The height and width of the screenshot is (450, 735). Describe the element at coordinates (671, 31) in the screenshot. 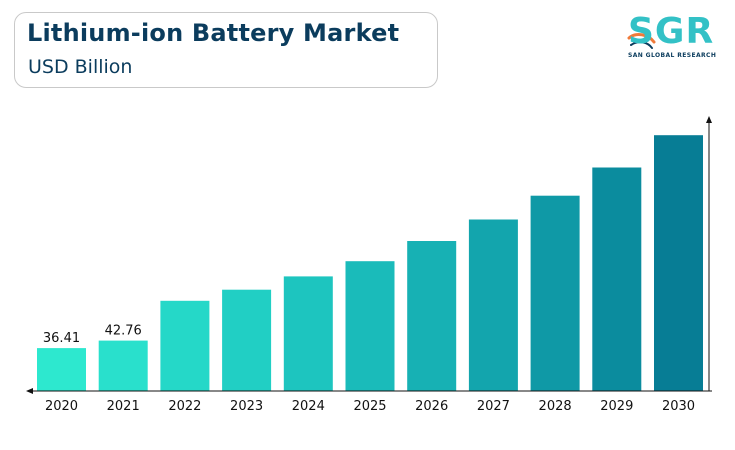

I see `logo-text: SGR` at that location.